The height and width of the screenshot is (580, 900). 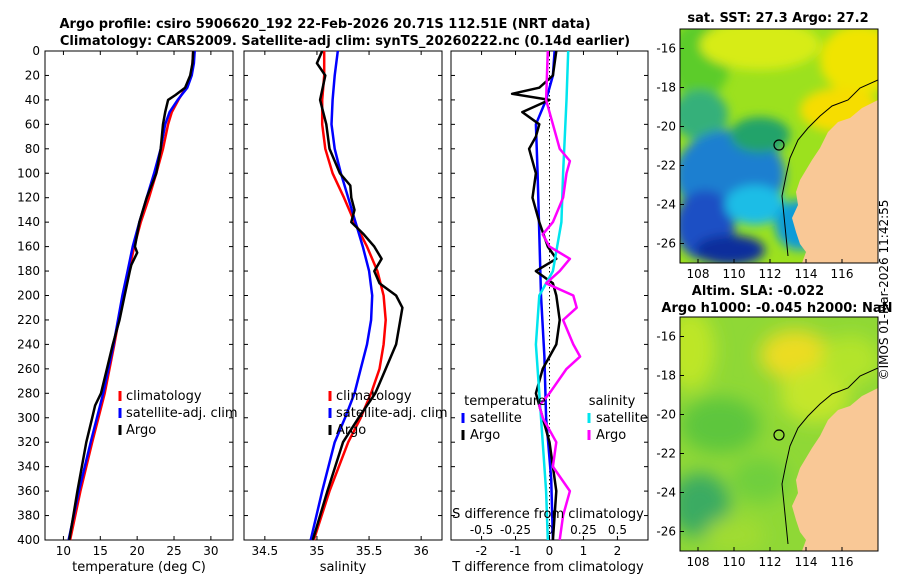 I want to click on series-satellite-adj-clim, so click(x=341, y=295).